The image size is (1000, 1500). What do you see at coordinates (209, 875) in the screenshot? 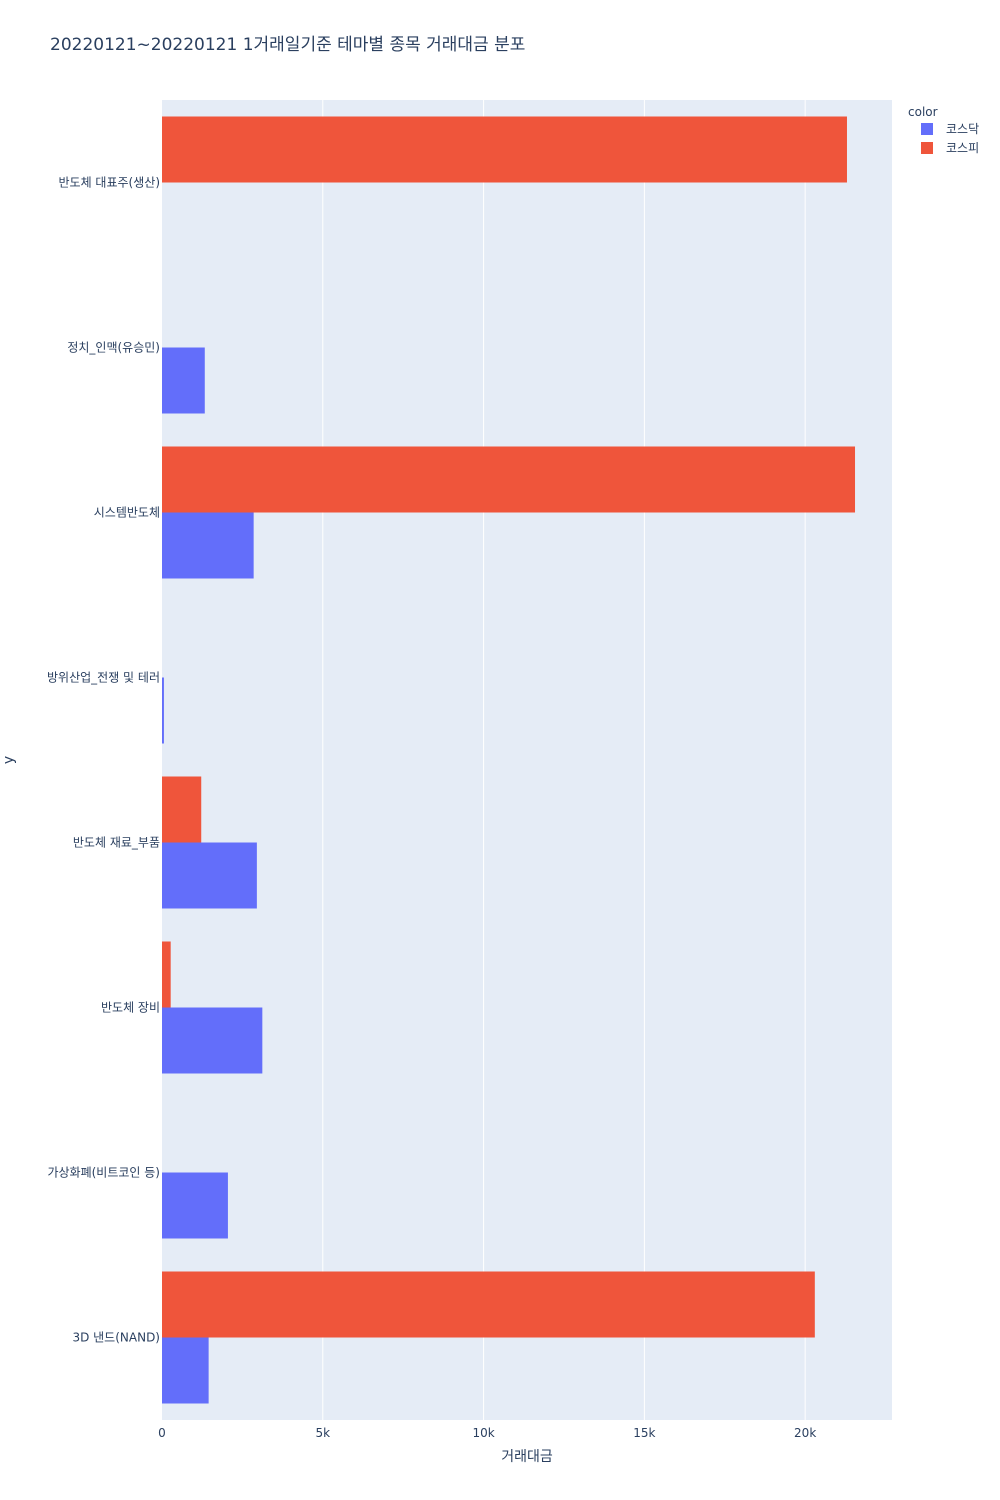
I see `bar-코스닥-4` at bounding box center [209, 875].